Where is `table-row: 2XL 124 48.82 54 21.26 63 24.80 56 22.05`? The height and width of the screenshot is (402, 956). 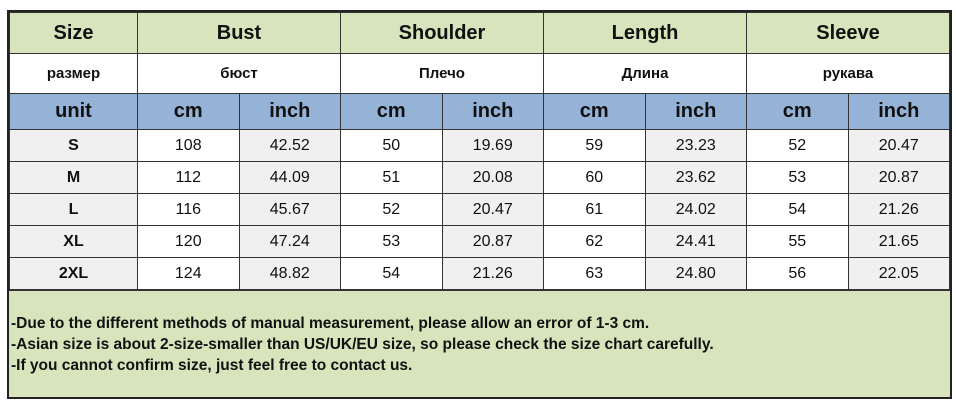
table-row: 2XL 124 48.82 54 21.26 63 24.80 56 22.05 is located at coordinates (479, 273).